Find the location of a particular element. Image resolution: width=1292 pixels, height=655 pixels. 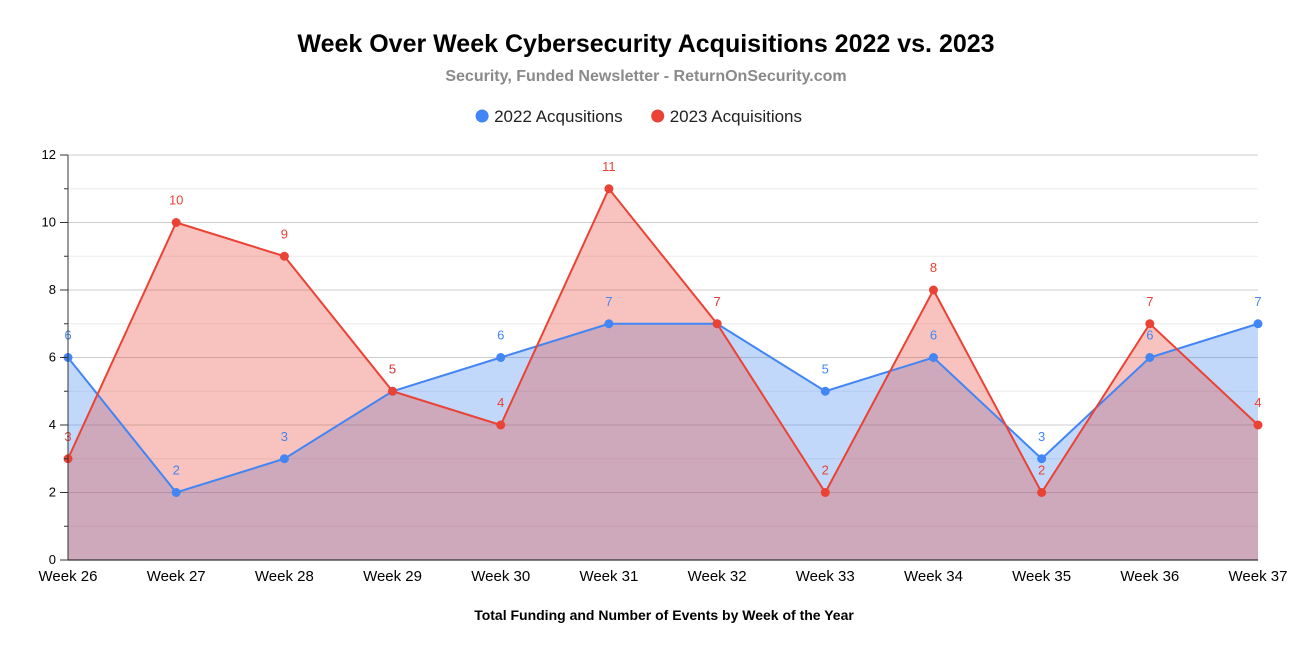

y-tick-label: 12 is located at coordinates (49, 154).